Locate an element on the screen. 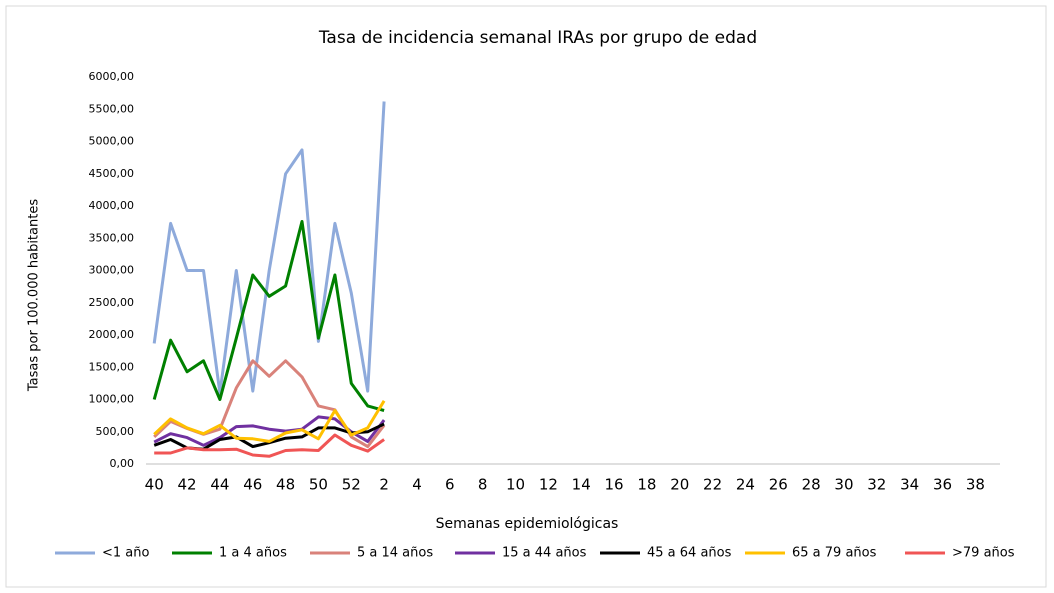 This screenshot has width=1054, height=593. y-tick-label: 1500,00 is located at coordinates (112, 366).